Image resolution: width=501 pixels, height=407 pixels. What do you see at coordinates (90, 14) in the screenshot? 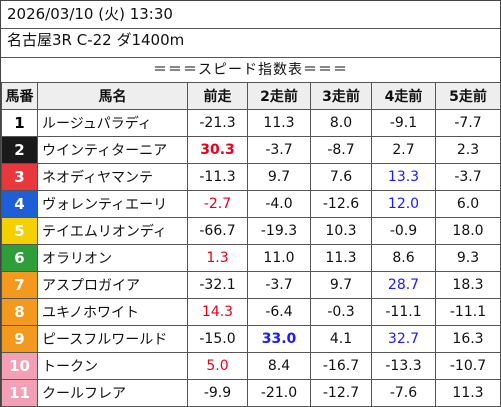
I see `race-datetime: 2026/03/10 (火) 13:30` at bounding box center [90, 14].